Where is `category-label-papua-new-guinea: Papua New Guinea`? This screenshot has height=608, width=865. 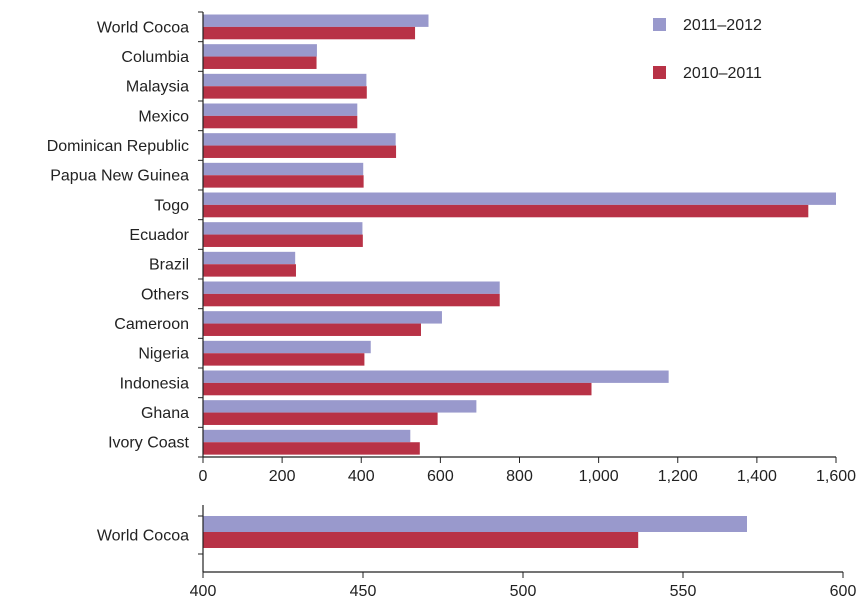 category-label-papua-new-guinea: Papua New Guinea is located at coordinates (119, 176).